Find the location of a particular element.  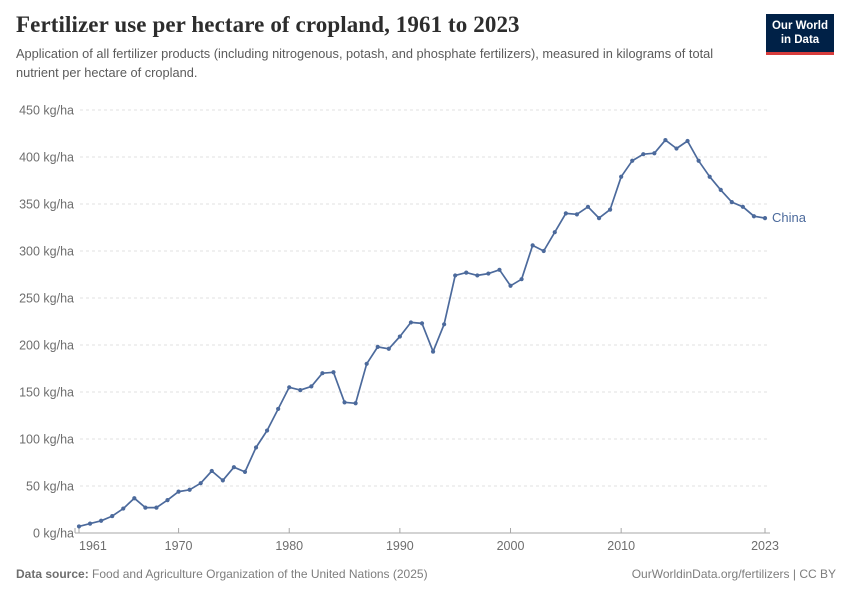

y-tick-label: 400 kg/ha is located at coordinates (46, 158).